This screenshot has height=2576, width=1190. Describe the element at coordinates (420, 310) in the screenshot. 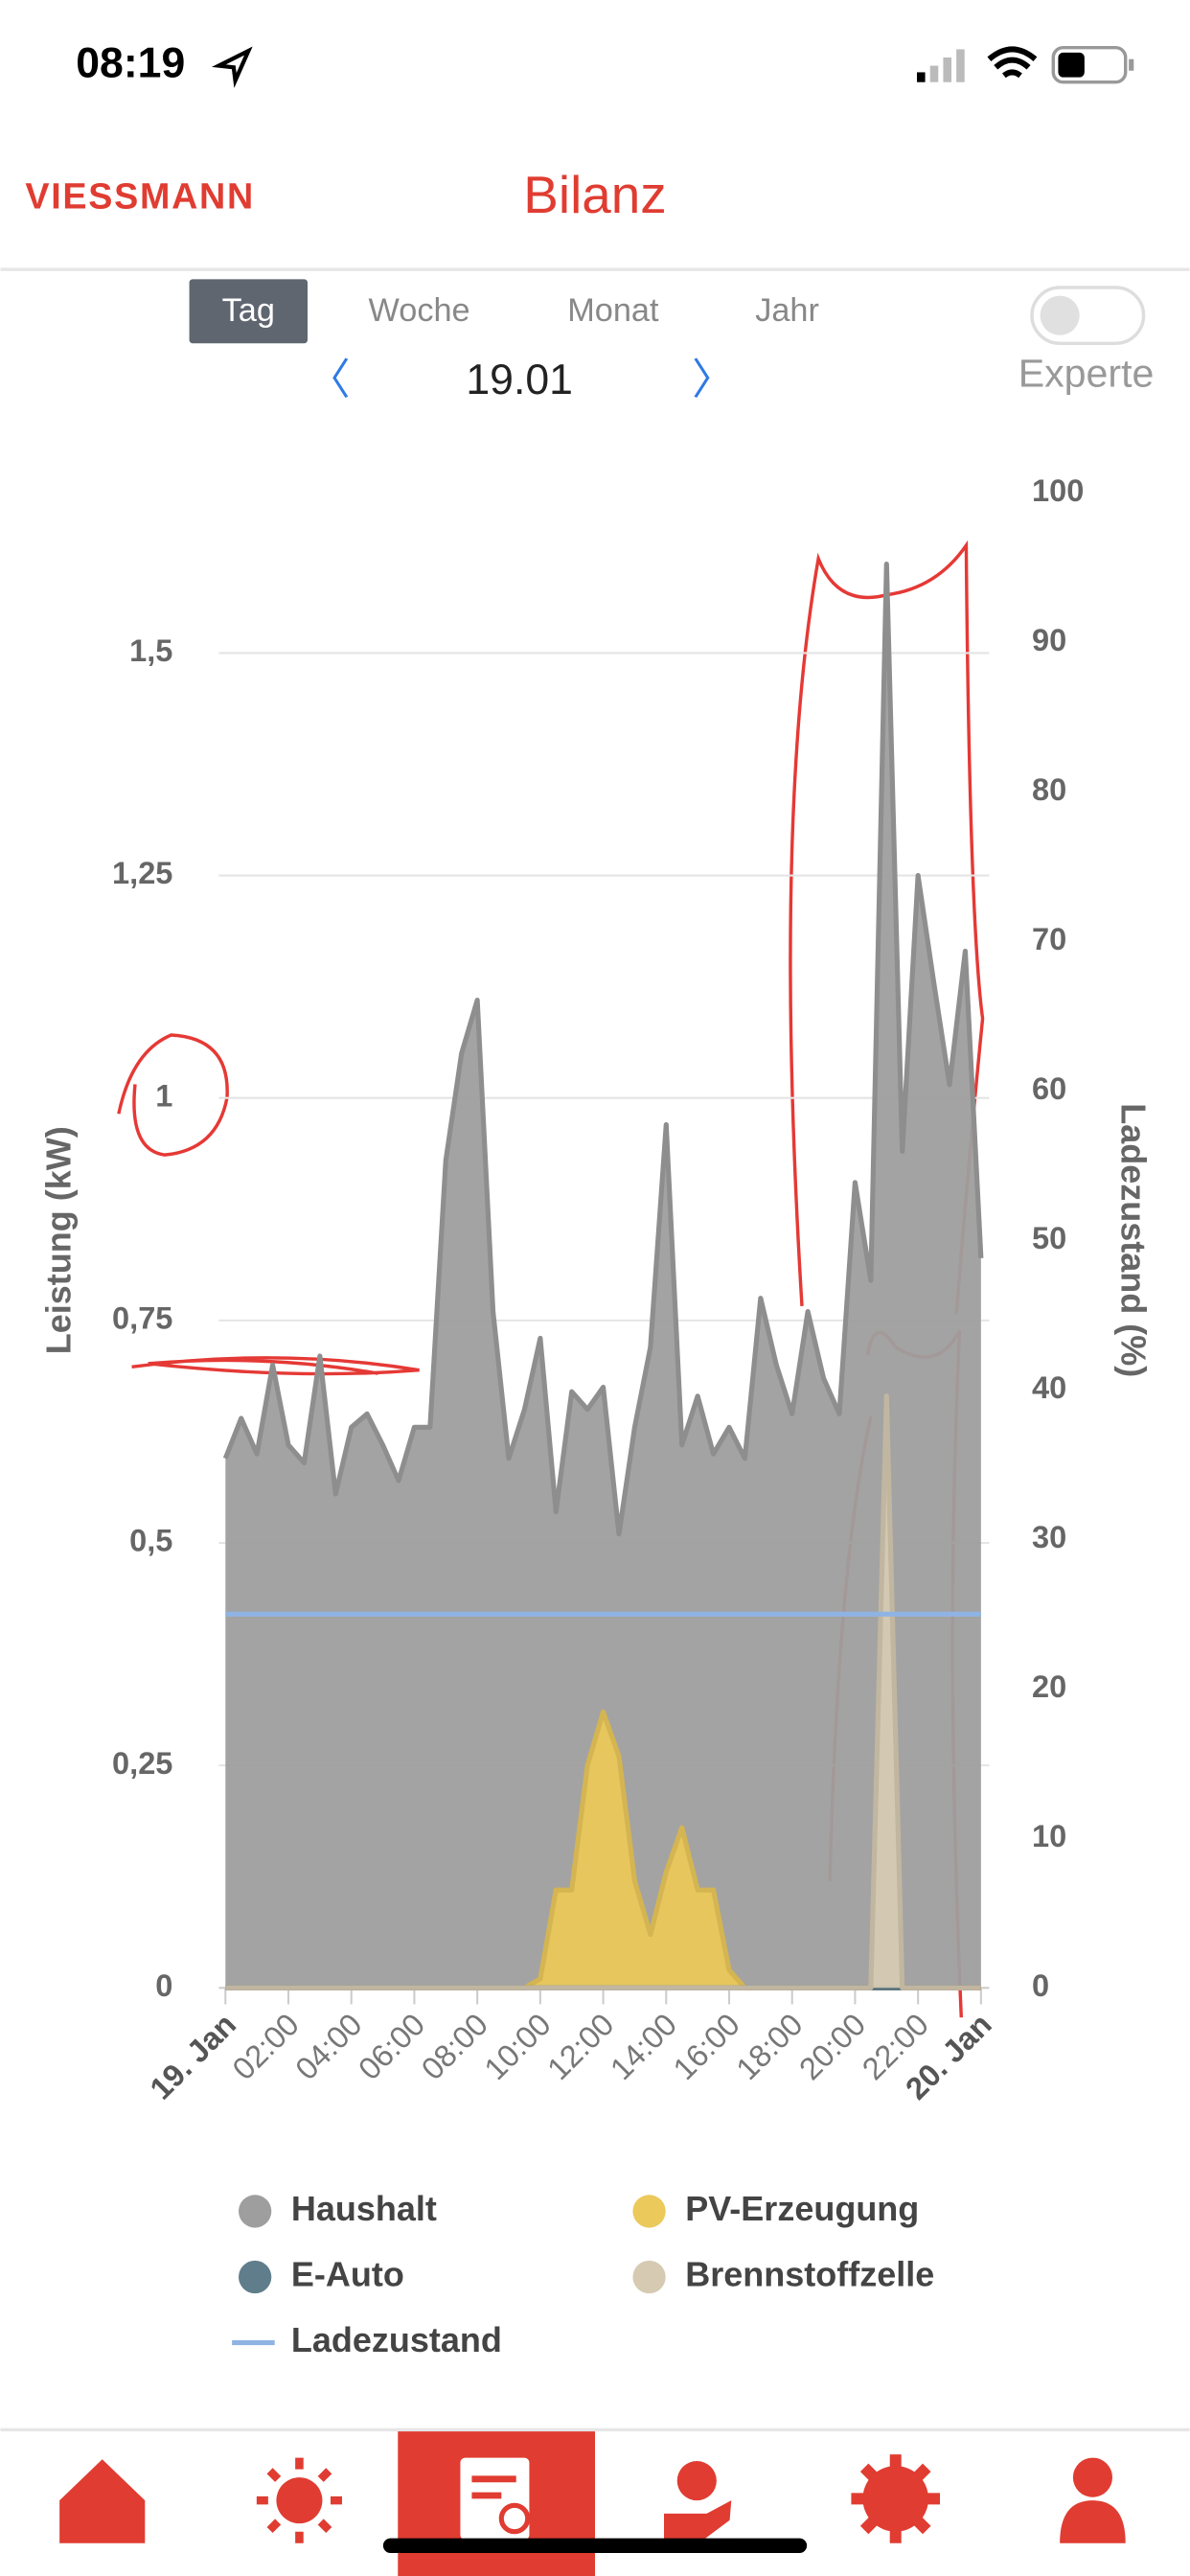

I see `tab: Woche` at that location.